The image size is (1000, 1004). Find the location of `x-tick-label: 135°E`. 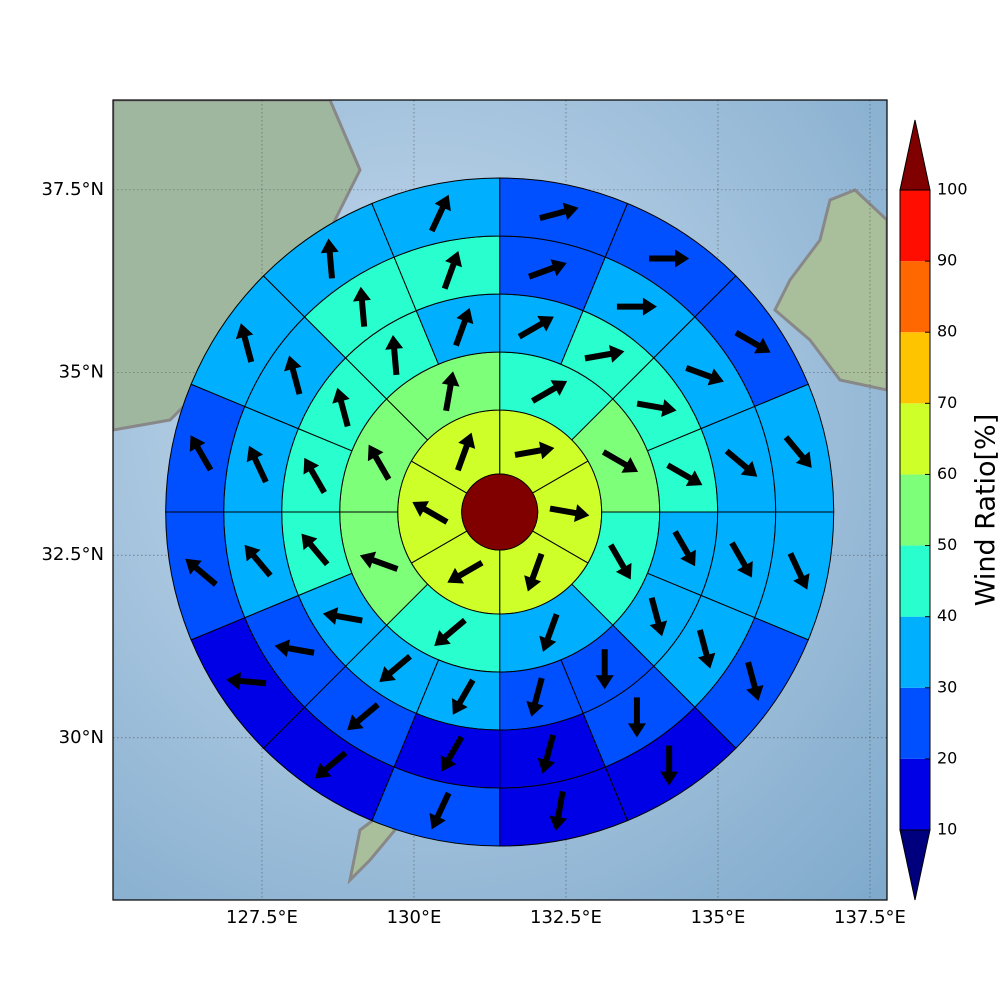

x-tick-label: 135°E is located at coordinates (718, 917).